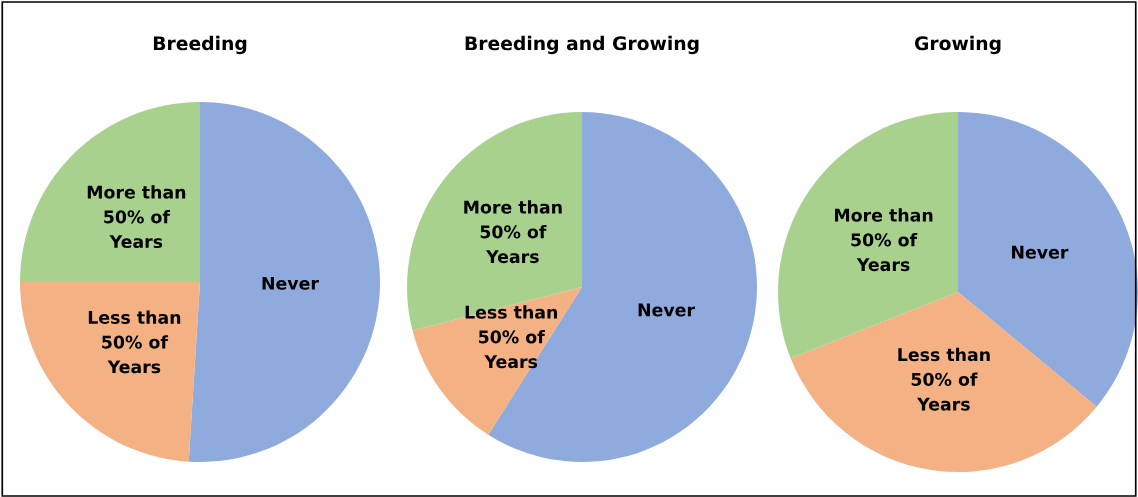 This screenshot has height=497, width=1138. Describe the element at coordinates (582, 45) in the screenshot. I see `chart-title: Breeding and Growing` at that location.